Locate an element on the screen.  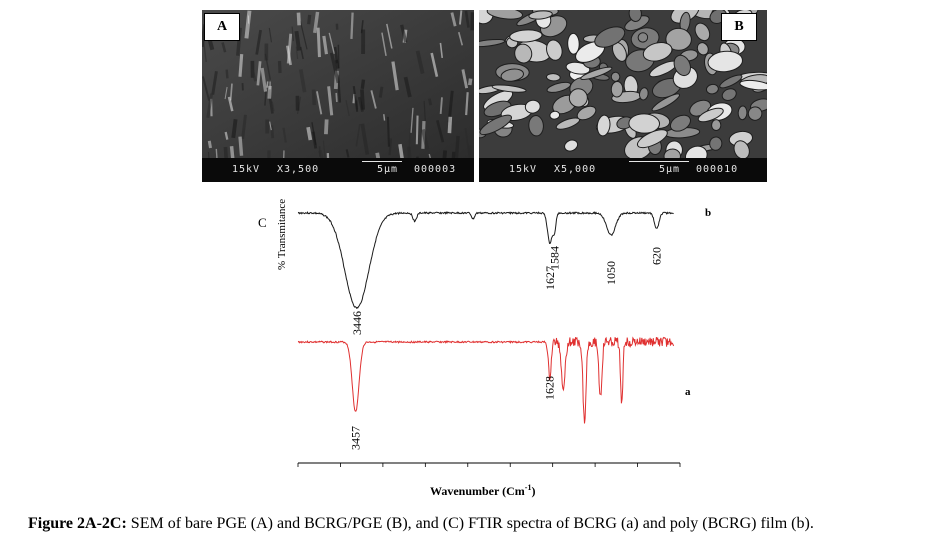
series-b-label: b is located at coordinates (708, 213).